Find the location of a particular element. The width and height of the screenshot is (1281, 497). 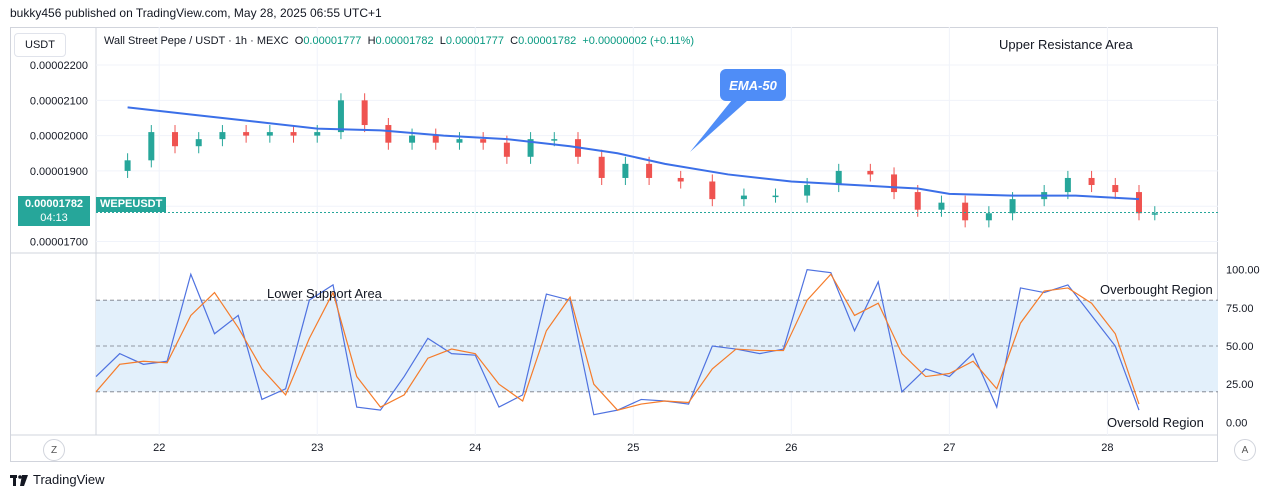

bar-countdown: 04:13 is located at coordinates (54, 218).